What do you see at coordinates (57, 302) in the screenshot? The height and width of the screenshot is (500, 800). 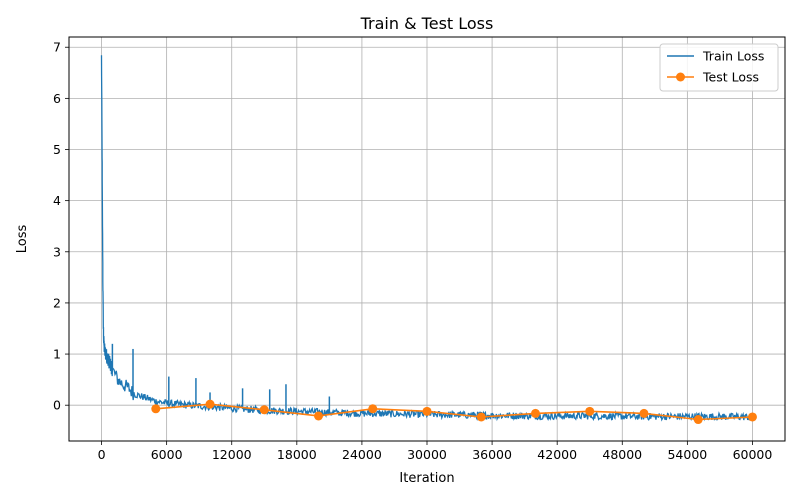 I see `y-tick-label: 2` at bounding box center [57, 302].